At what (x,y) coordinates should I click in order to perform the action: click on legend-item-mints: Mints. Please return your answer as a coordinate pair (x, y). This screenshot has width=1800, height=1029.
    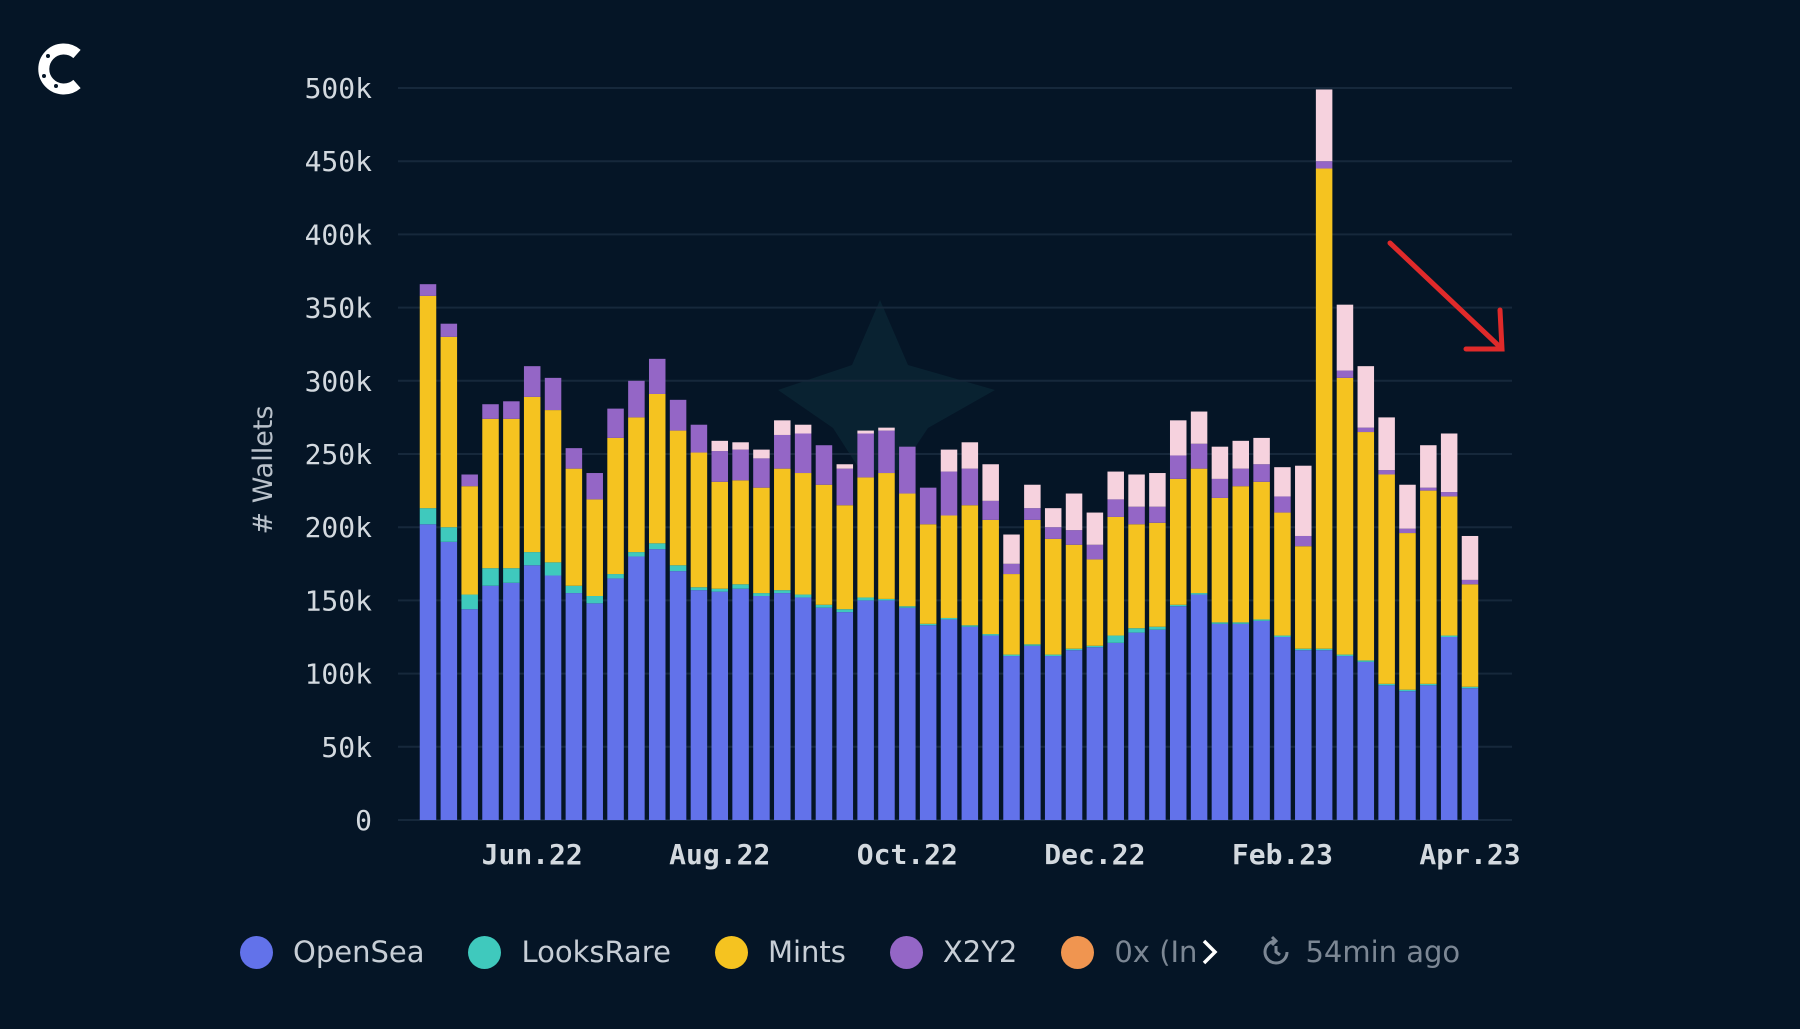
    Looking at the image, I should click on (780, 952).